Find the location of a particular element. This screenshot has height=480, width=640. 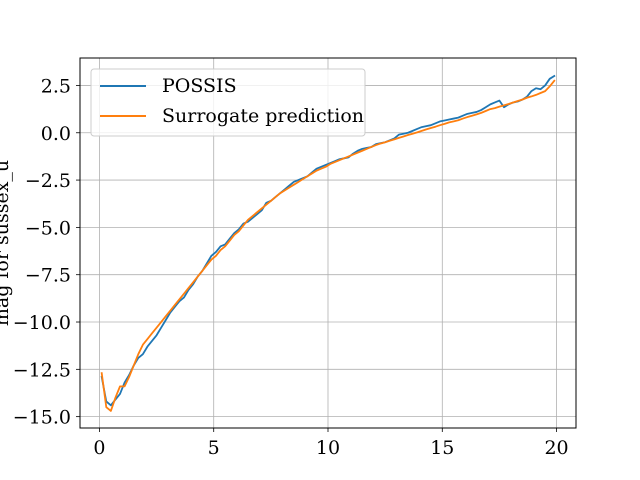

legend-box is located at coordinates (228, 102).